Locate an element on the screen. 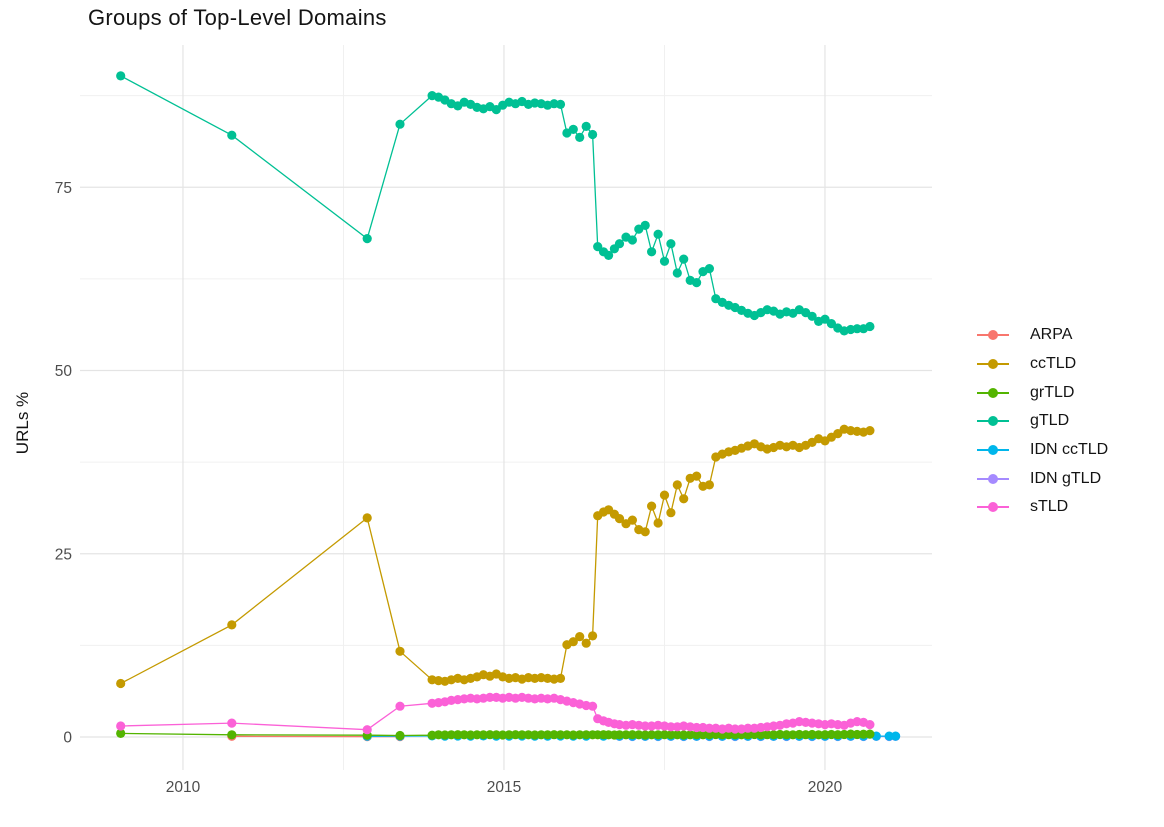 The image size is (1164, 827). legend-item-idn-gtld: IDN gTLD is located at coordinates (1042, 478).